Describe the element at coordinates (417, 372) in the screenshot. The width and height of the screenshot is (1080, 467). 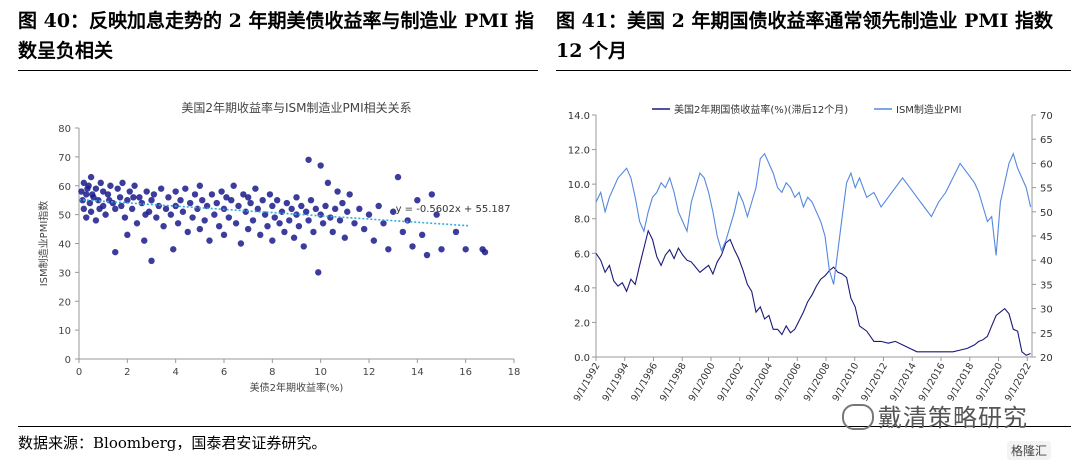
I see `scatter-x-tick-label: 14` at that location.